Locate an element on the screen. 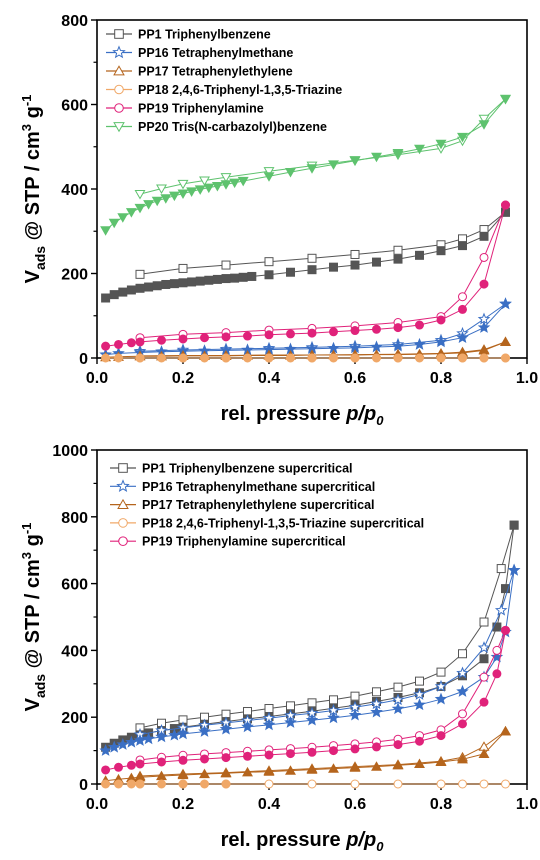  legend-label: PP18 2,4,6-Triphenyl-1,3,5-Triazine is located at coordinates (240, 90).